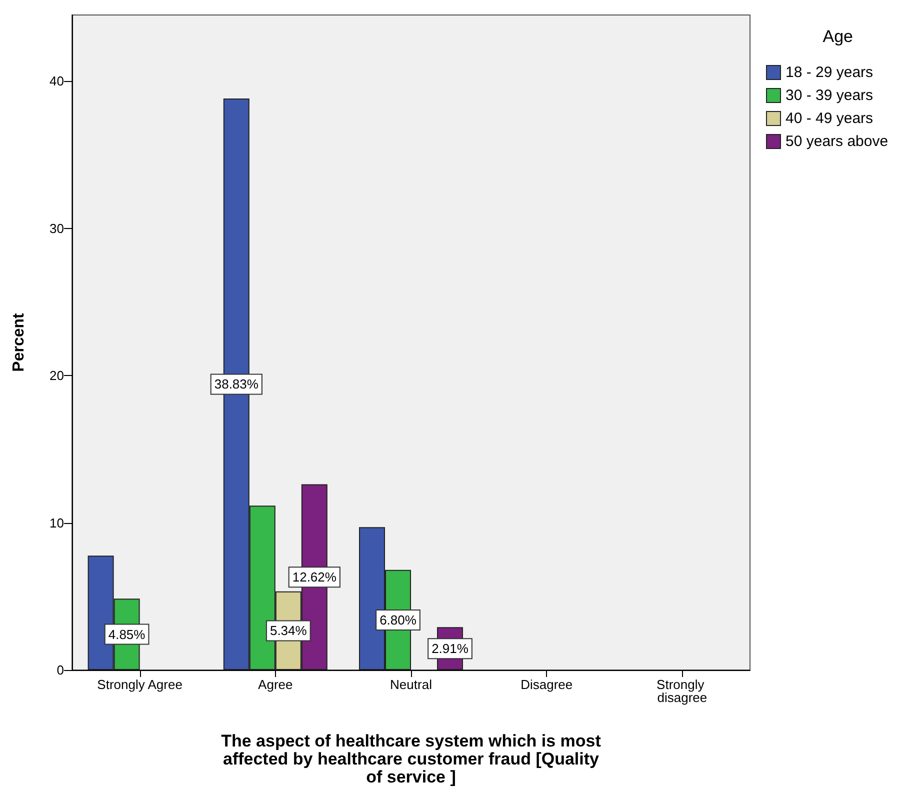 This screenshot has width=911, height=808. Describe the element at coordinates (275, 684) in the screenshot. I see `x-tick-label: Agree` at that location.